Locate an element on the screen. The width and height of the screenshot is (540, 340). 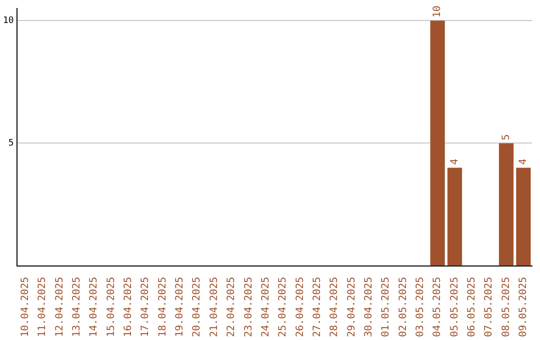
x-tick-label: 17.04.2025 is located at coordinates (146, 307).